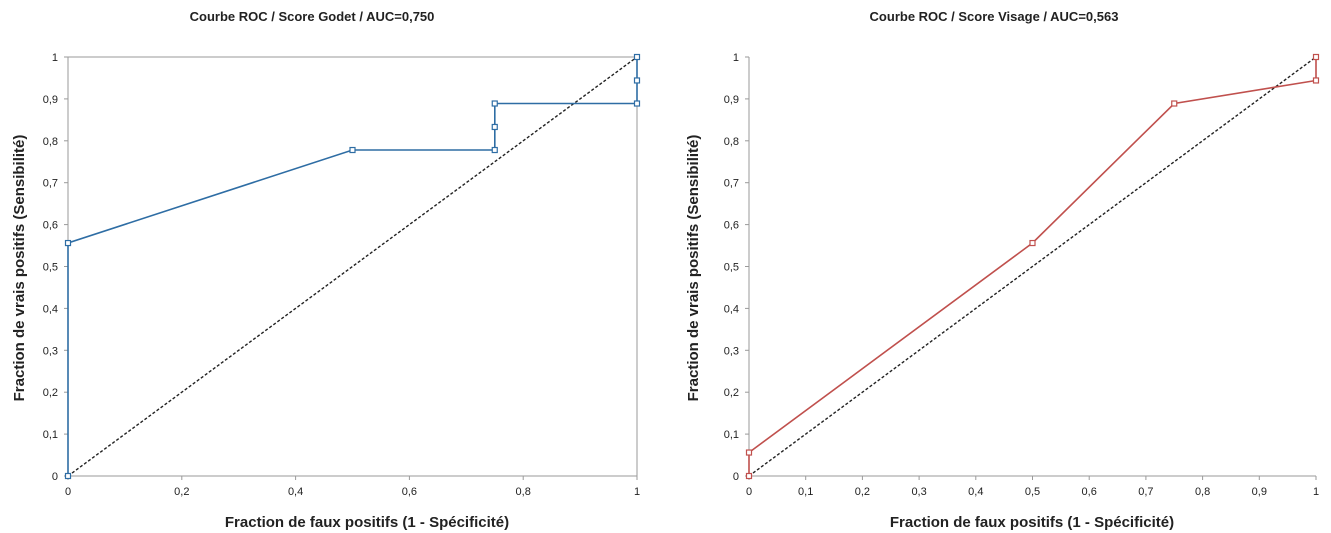  I want to click on x-tick-label: 0,7, so click(1145, 492).